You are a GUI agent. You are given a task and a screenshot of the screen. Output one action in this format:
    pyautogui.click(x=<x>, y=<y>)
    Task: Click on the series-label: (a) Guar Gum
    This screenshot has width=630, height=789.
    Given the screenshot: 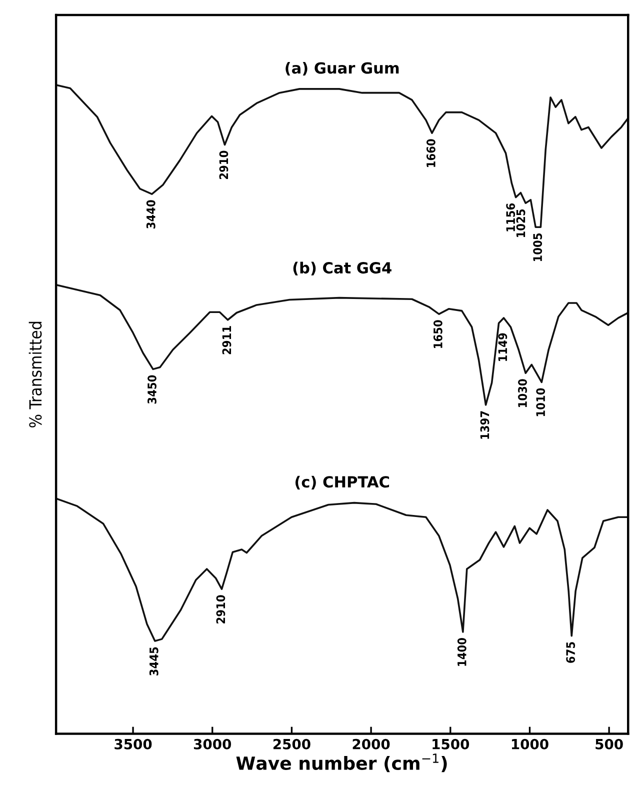 What is the action you would take?
    pyautogui.click(x=342, y=69)
    